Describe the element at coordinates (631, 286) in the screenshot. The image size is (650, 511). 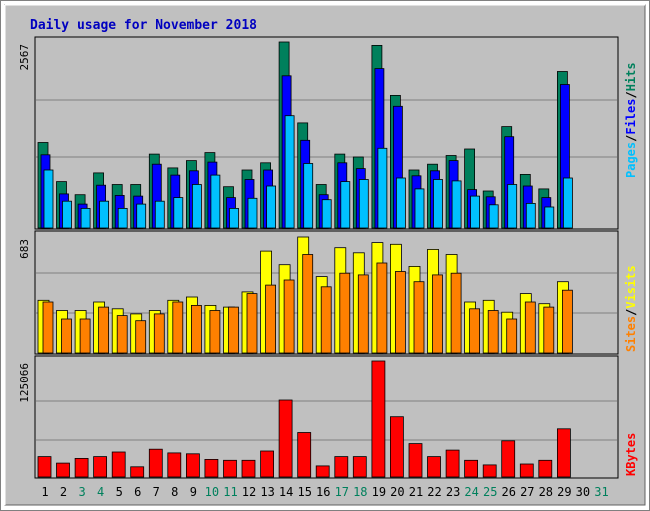
I see `legend-entry: Visits` at that location.